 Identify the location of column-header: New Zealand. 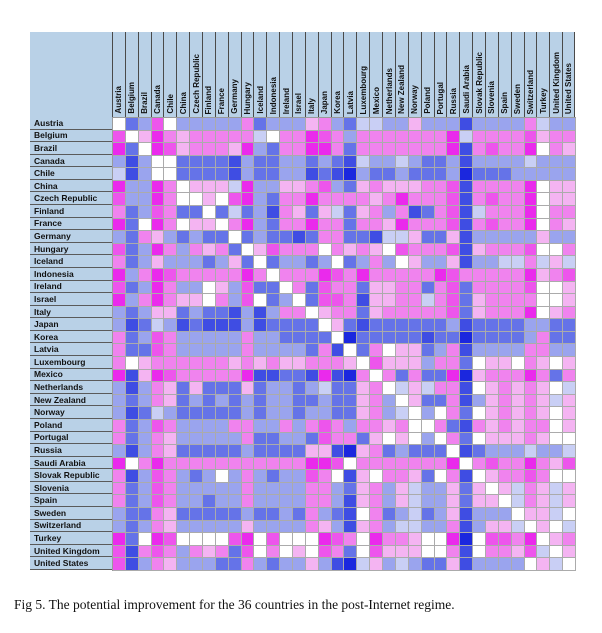
(401, 74).